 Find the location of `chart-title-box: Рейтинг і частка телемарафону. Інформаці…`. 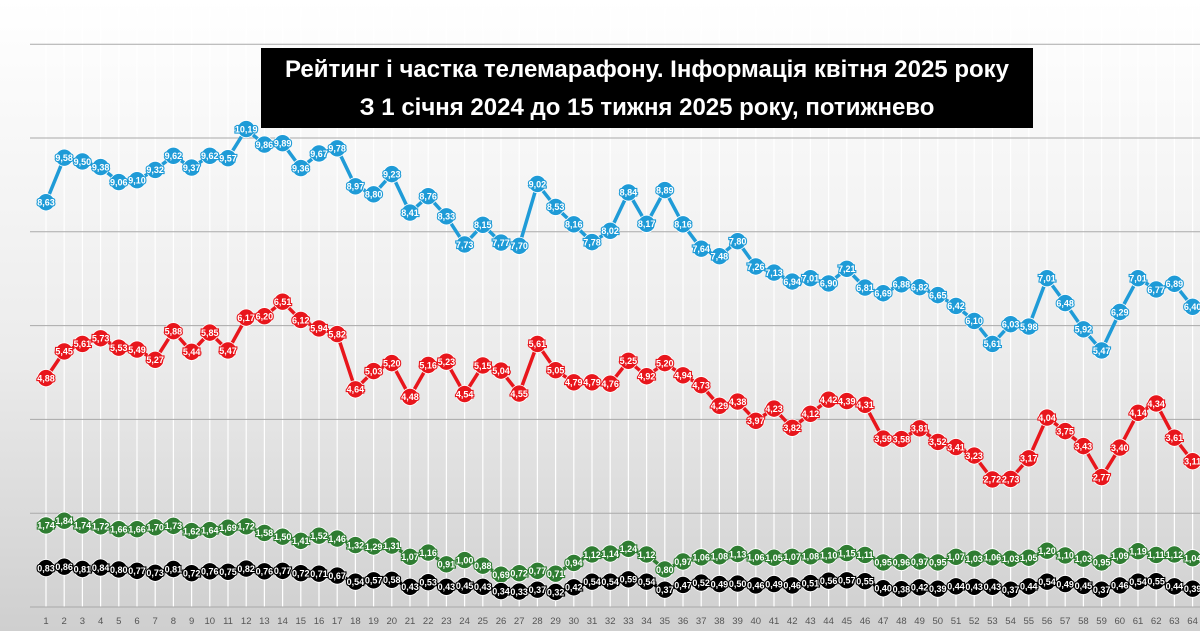

chart-title-box: Рейтинг і частка телемарафону. Інформаці… is located at coordinates (647, 88).